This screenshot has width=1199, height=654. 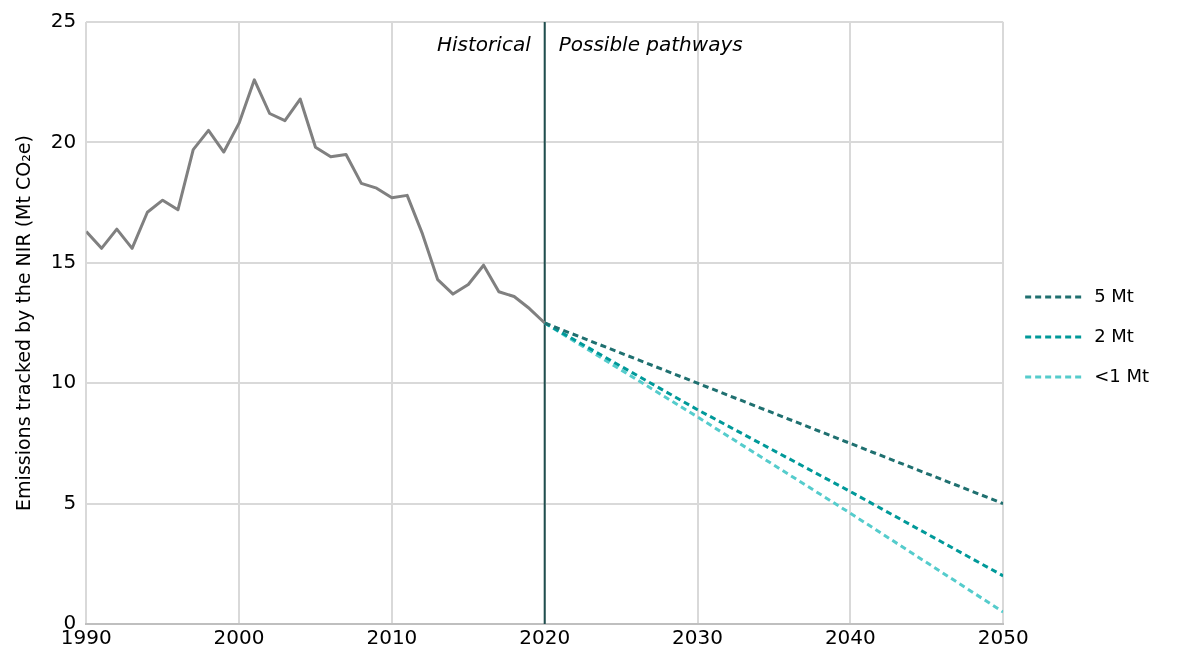 I want to click on x-tick-label: 2040, so click(x=850, y=637).